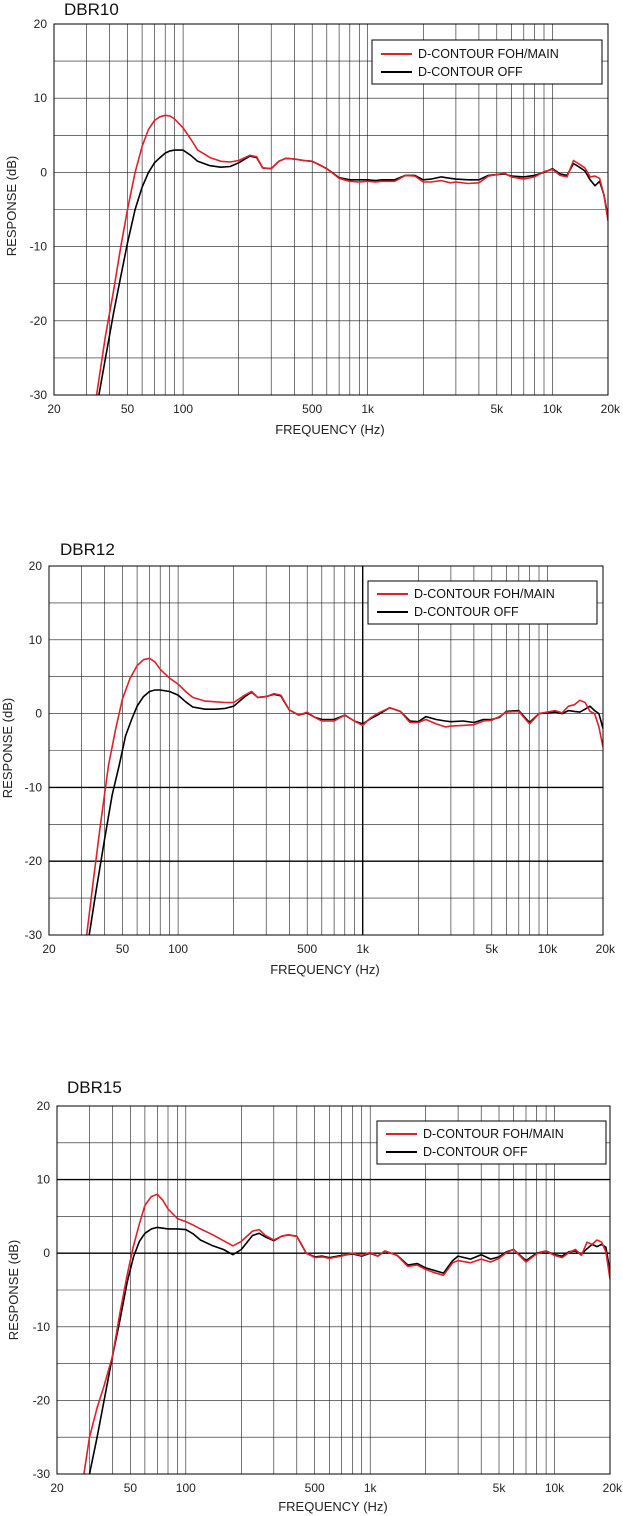 This screenshot has width=623, height=1516. What do you see at coordinates (87, 549) in the screenshot?
I see `chart-title: DBR12` at bounding box center [87, 549].